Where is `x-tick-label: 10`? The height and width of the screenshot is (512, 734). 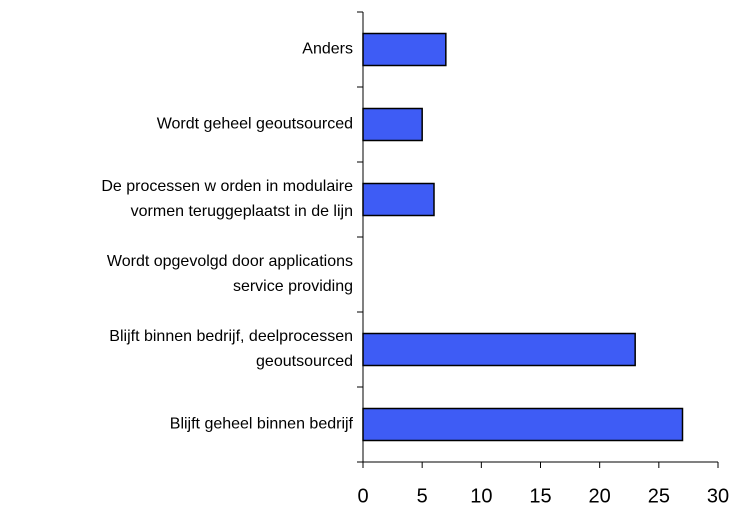 x-tick-label: 10 is located at coordinates (481, 496).